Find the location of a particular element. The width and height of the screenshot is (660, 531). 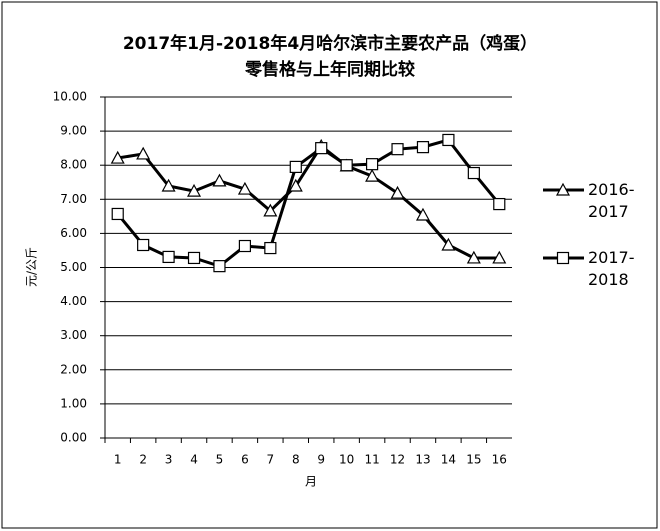

y-tick-label: 1.00 is located at coordinates (73, 403).